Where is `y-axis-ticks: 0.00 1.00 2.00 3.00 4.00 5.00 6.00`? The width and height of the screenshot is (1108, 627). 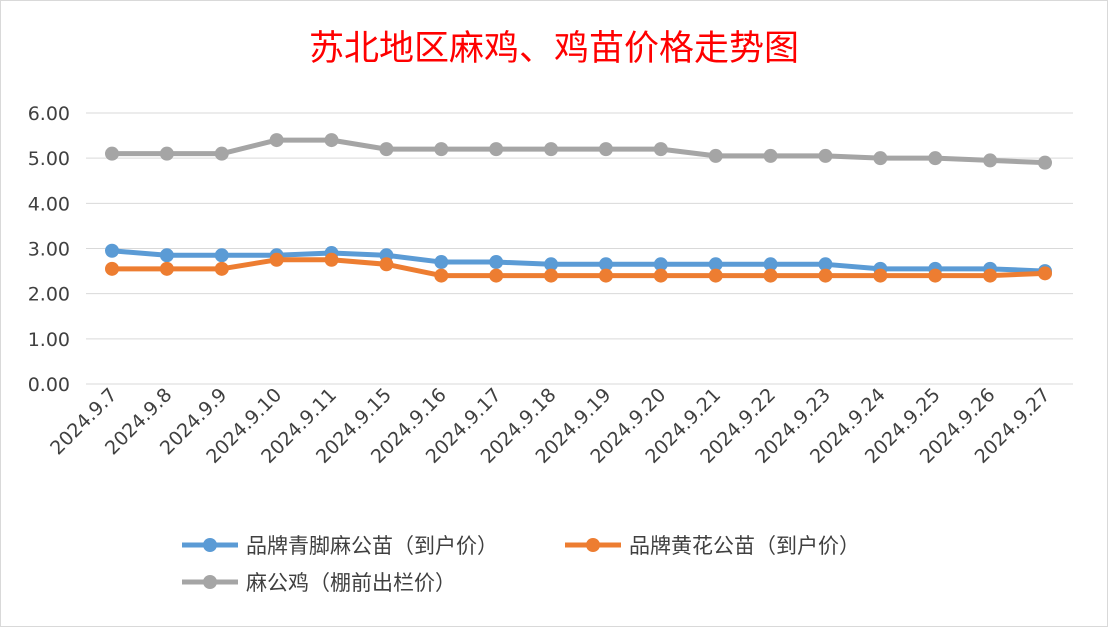
y-axis-ticks: 0.00 1.00 2.00 3.00 4.00 5.00 6.00 is located at coordinates (49, 249).